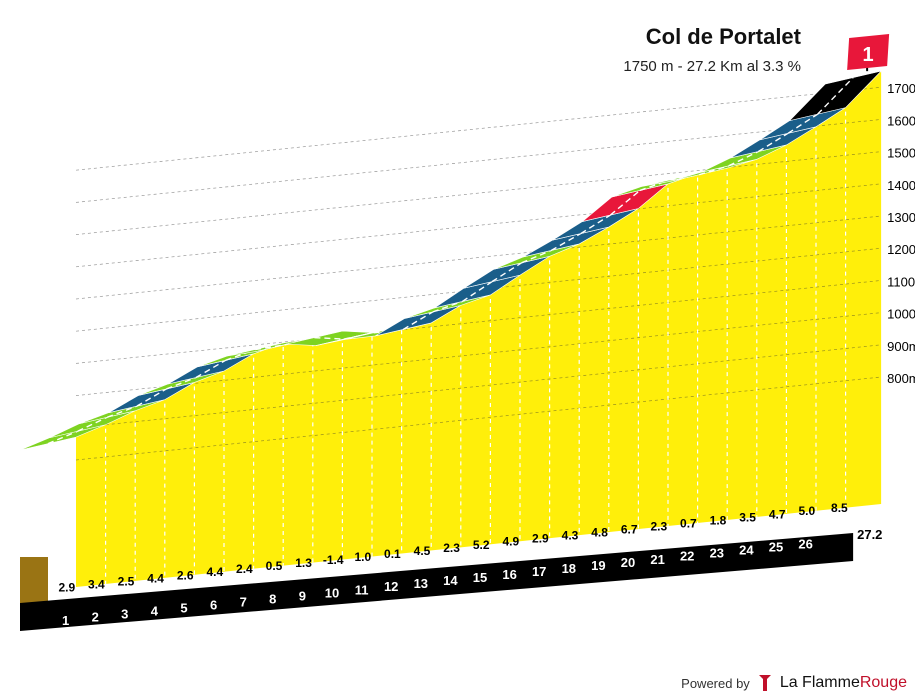 This screenshot has width=915, height=700. Describe the element at coordinates (806, 511) in the screenshot. I see `gradient-label: 5.0` at that location.